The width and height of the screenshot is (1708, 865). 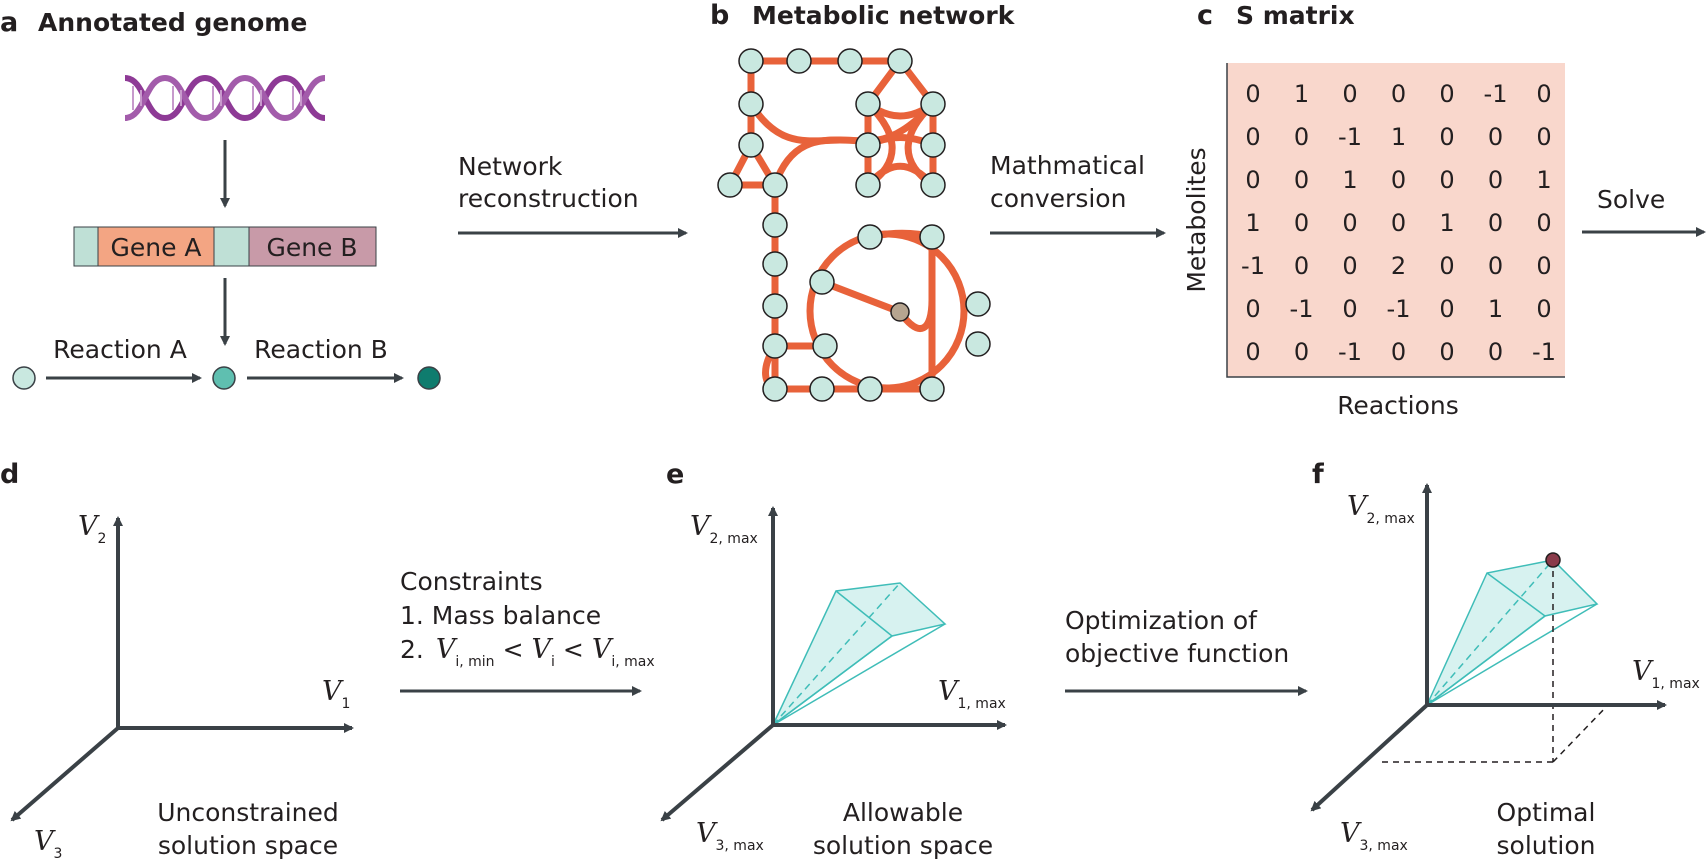 I want to click on caption-e-2: solution space, so click(x=903, y=845).